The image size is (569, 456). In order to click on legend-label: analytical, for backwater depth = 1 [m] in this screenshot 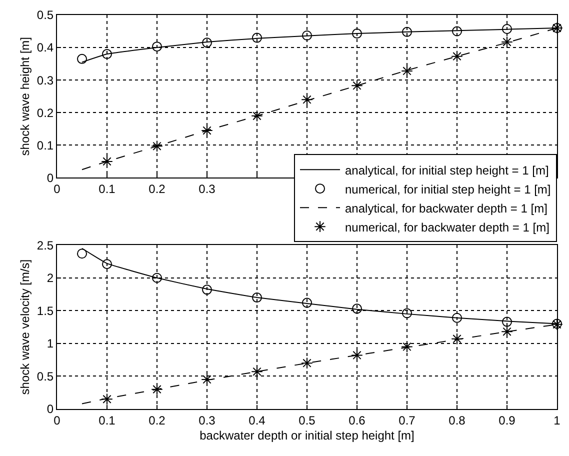, I will do `click(446, 208)`.